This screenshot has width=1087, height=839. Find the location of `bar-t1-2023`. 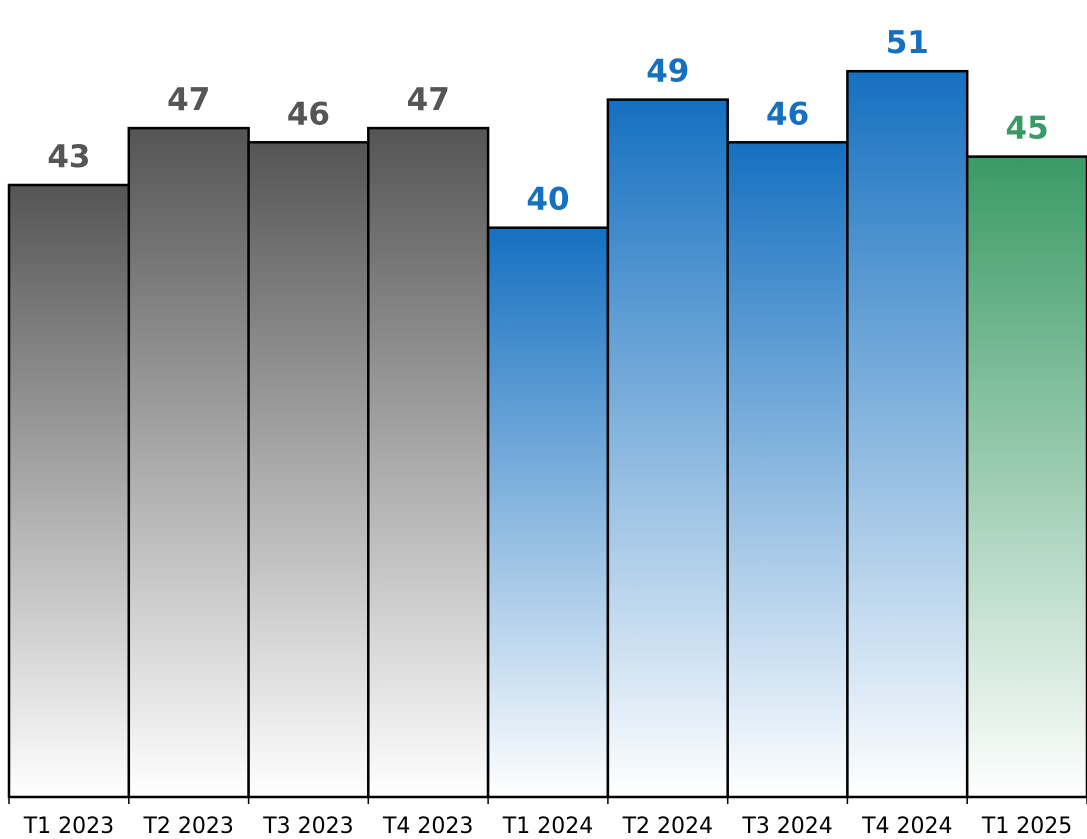

bar-t1-2023 is located at coordinates (69, 491).